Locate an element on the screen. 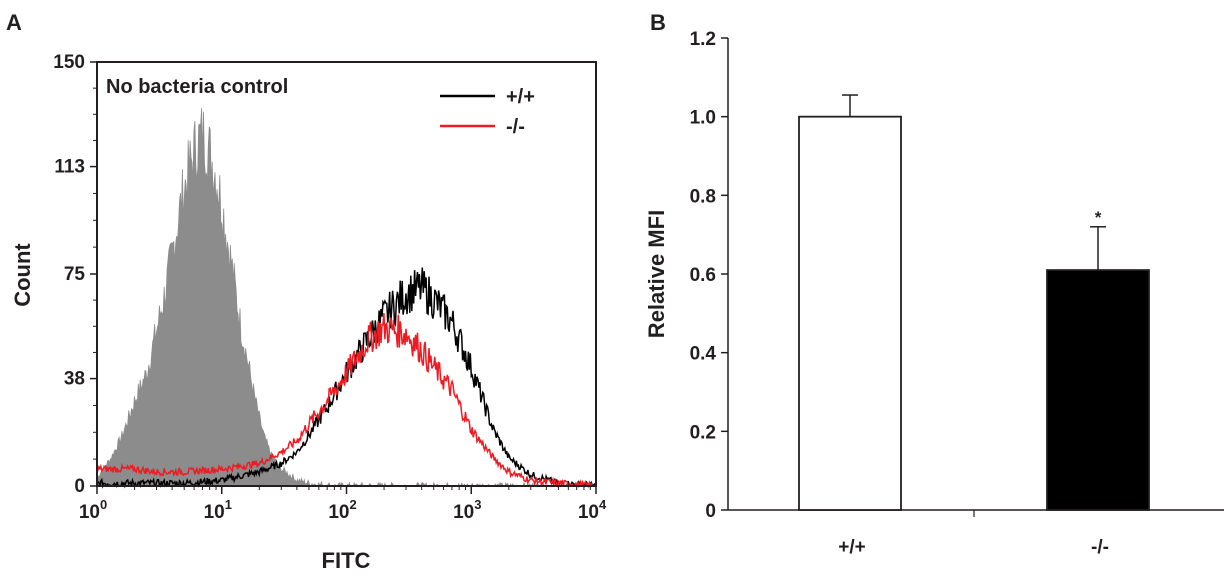  x-tick-label-b: -/- is located at coordinates (1100, 547).